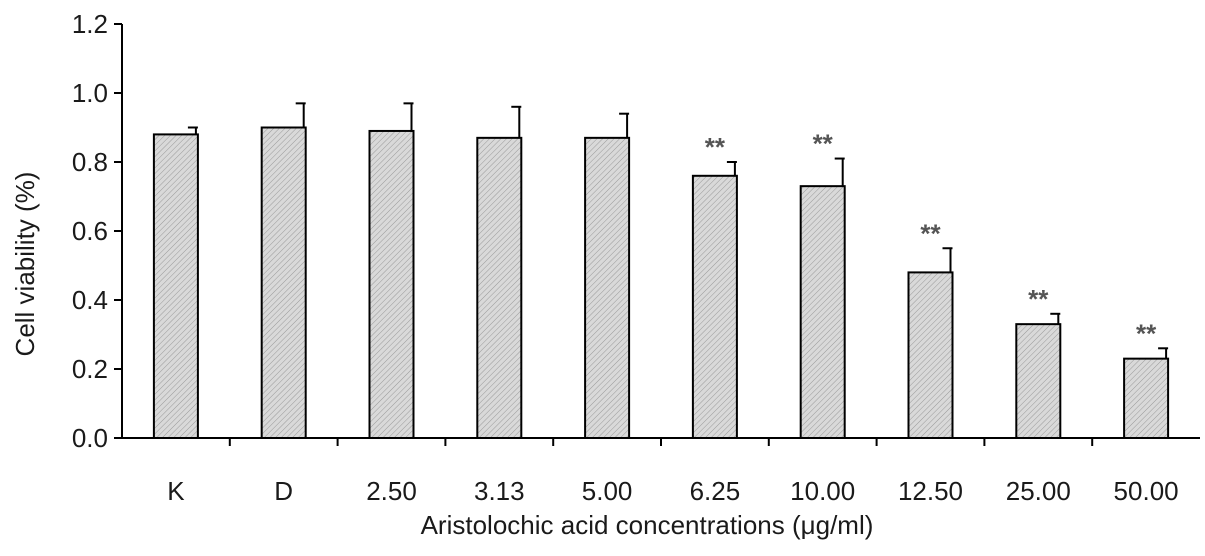 This screenshot has height=556, width=1205. I want to click on y-tick-label: 1.0, so click(90, 93).